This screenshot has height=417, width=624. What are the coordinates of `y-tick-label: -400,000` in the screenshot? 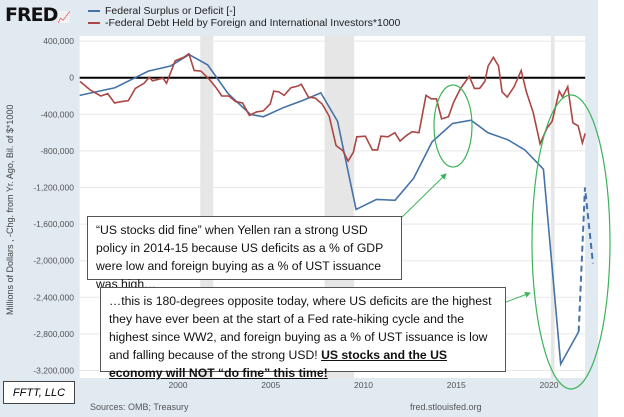 It's located at (57, 114).